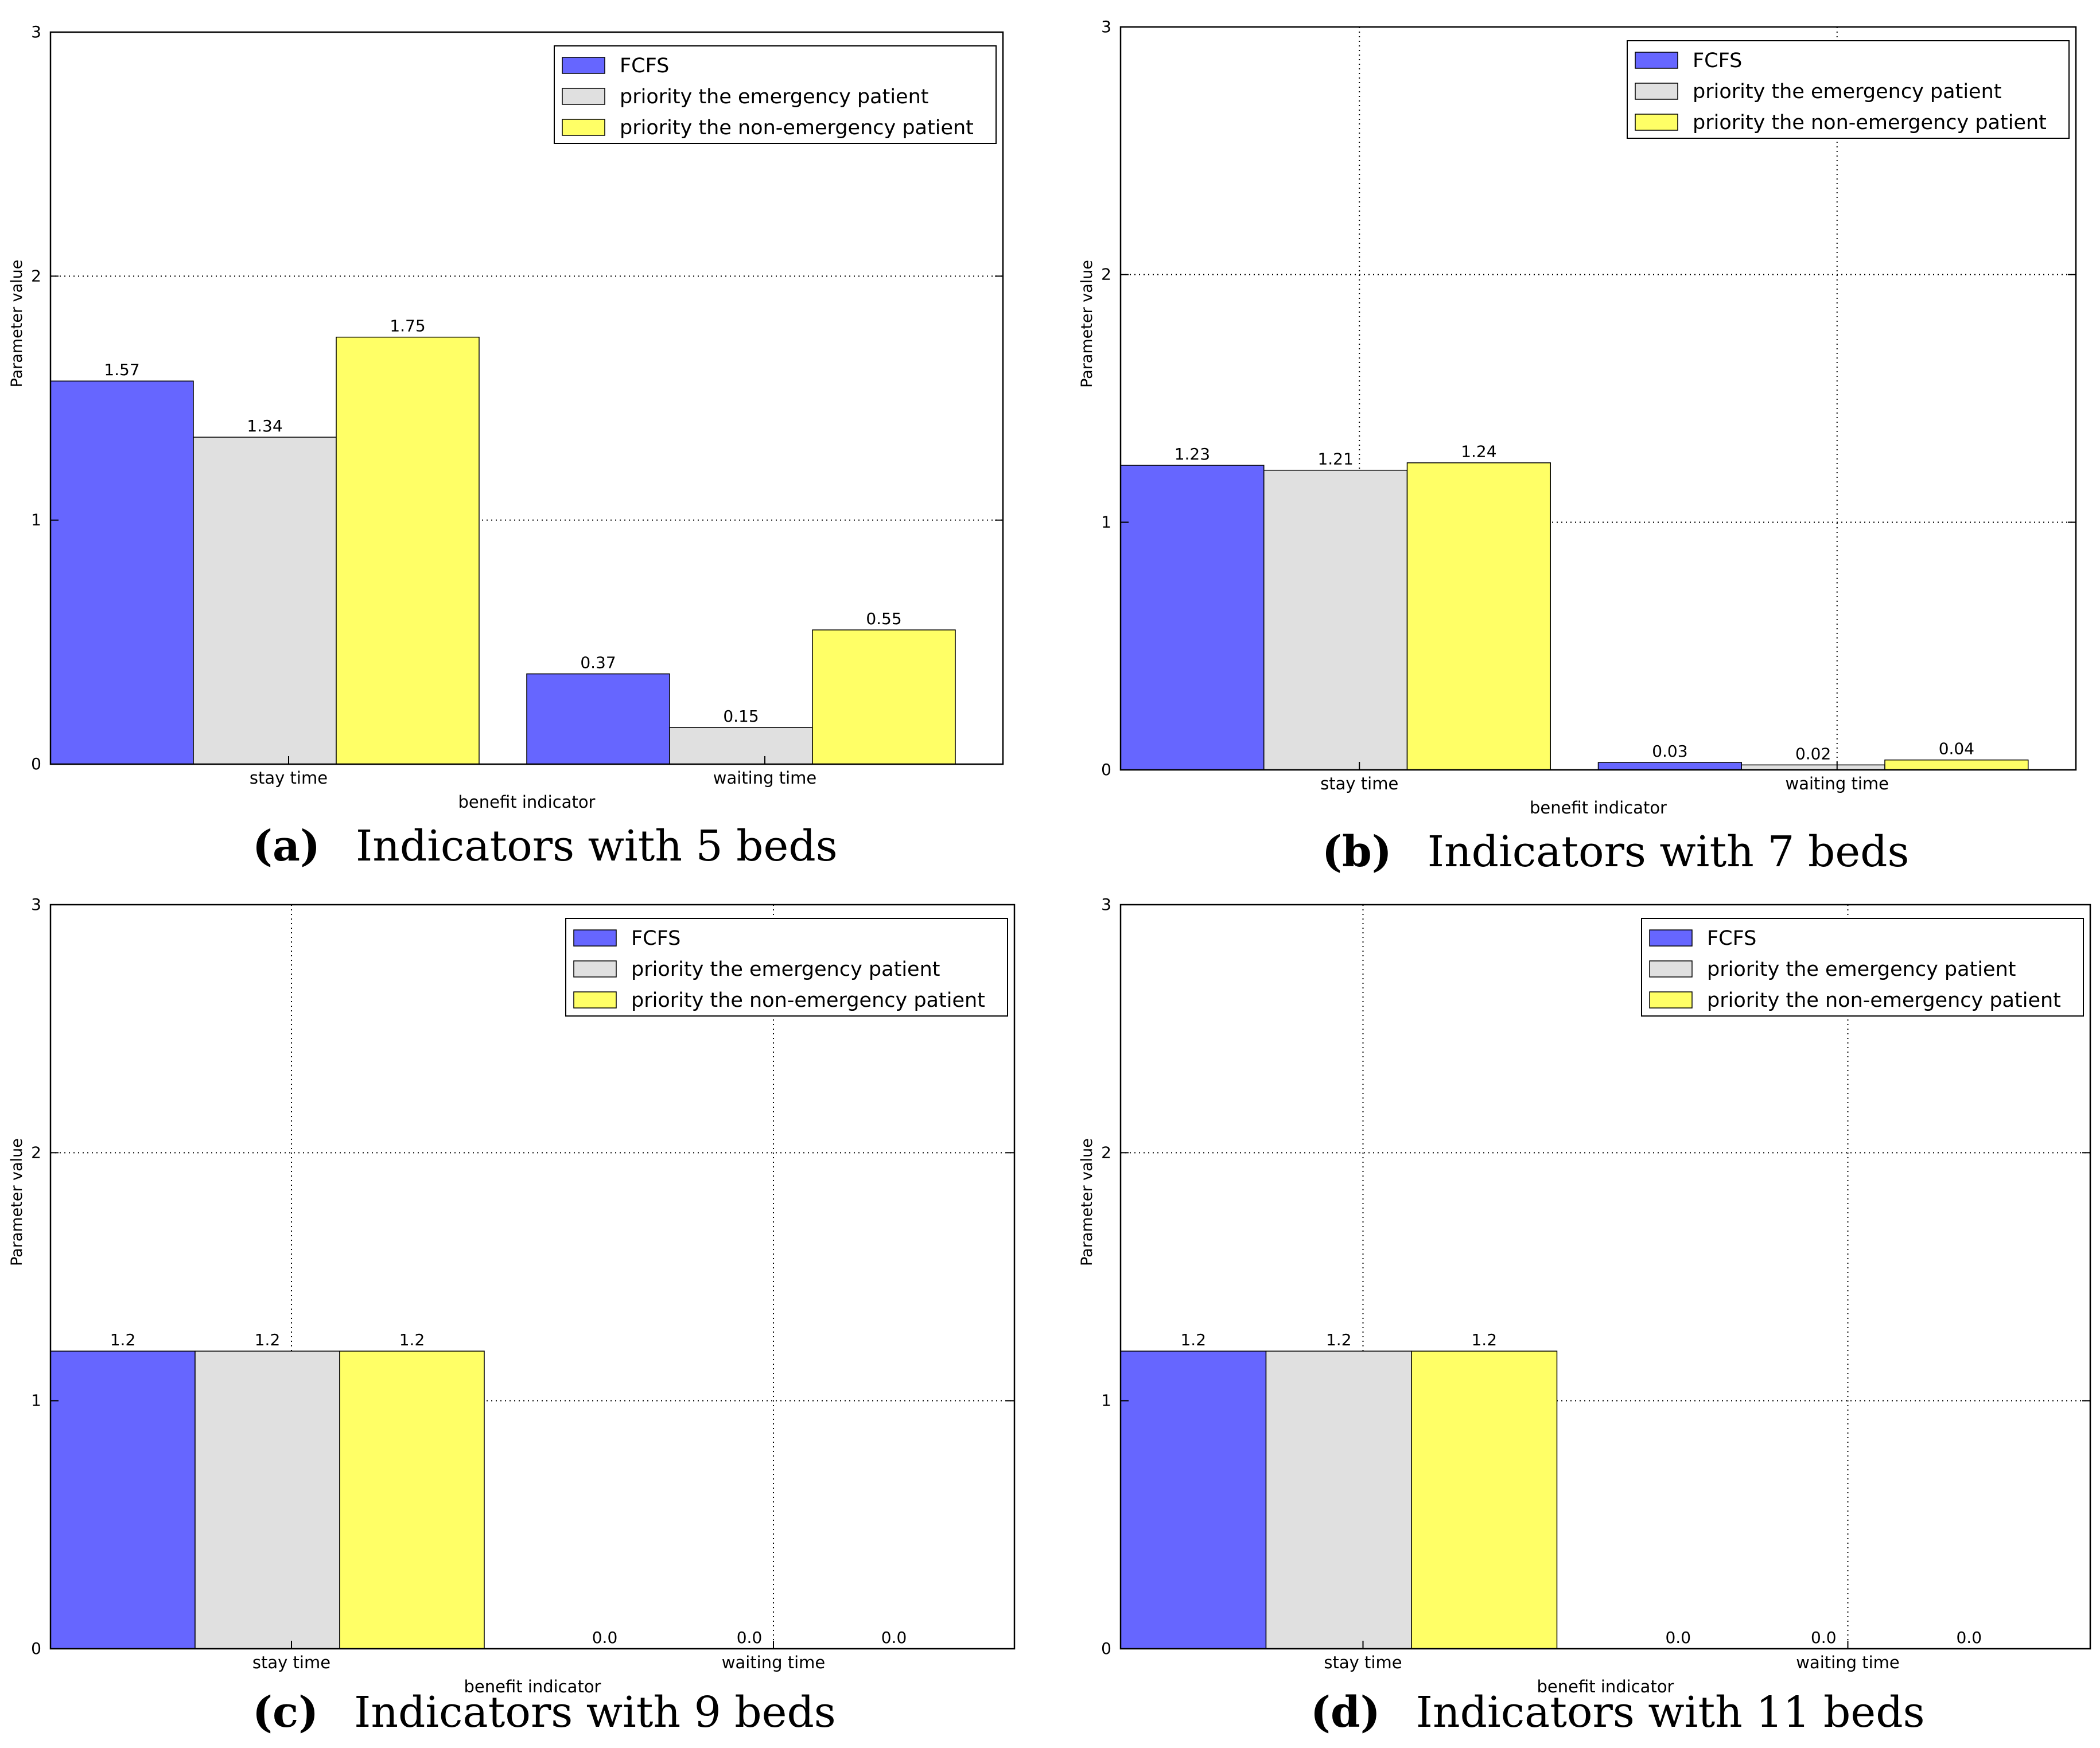 This screenshot has height=1748, width=2100. I want to click on data-label: 0.55, so click(883, 618).